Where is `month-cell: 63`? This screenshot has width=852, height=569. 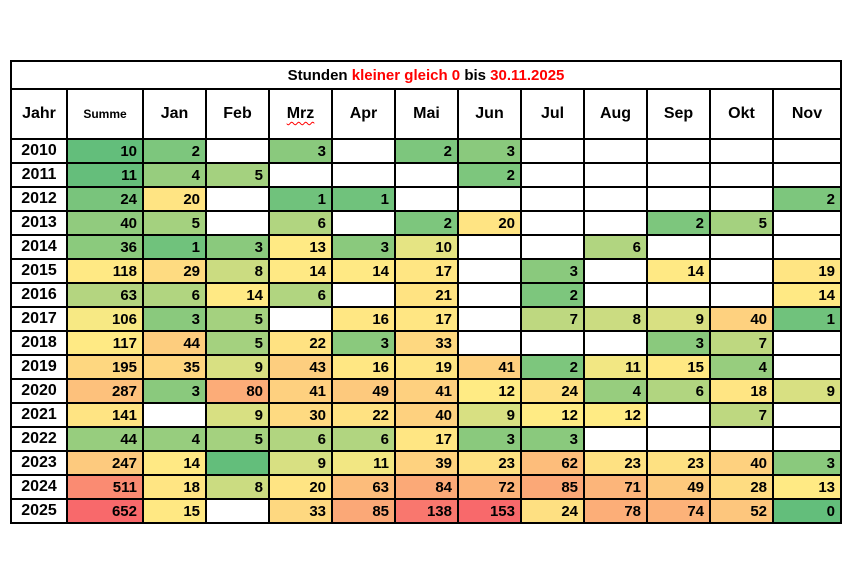
month-cell: 63 is located at coordinates (363, 487).